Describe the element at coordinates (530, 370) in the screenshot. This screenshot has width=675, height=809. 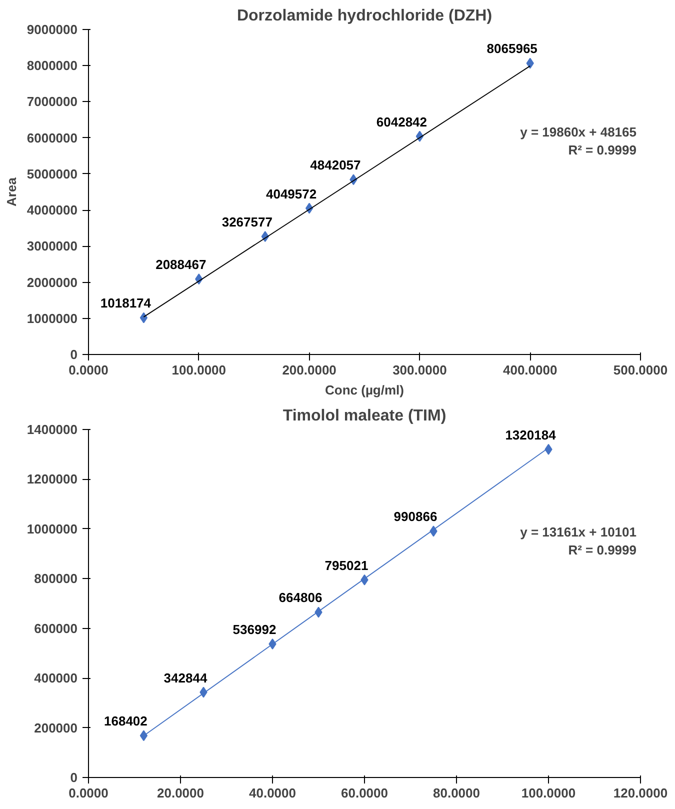
I see `x-tick-label: 400.0000` at that location.